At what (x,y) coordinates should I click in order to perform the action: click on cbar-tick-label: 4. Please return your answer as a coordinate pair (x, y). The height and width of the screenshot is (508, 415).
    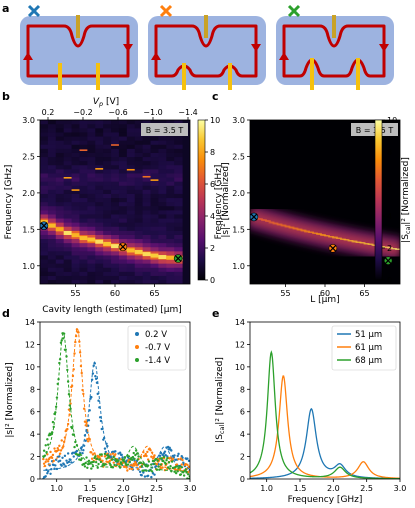
    Looking at the image, I should click on (389, 216).